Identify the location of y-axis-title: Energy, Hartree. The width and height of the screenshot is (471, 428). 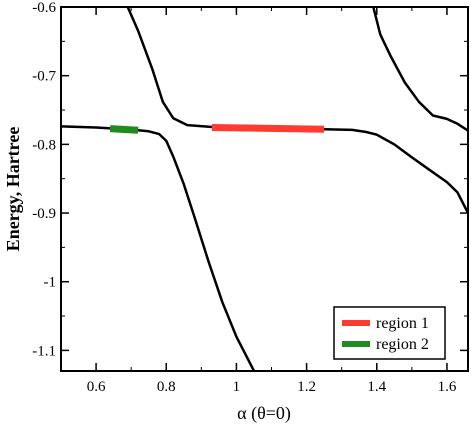
(13, 189).